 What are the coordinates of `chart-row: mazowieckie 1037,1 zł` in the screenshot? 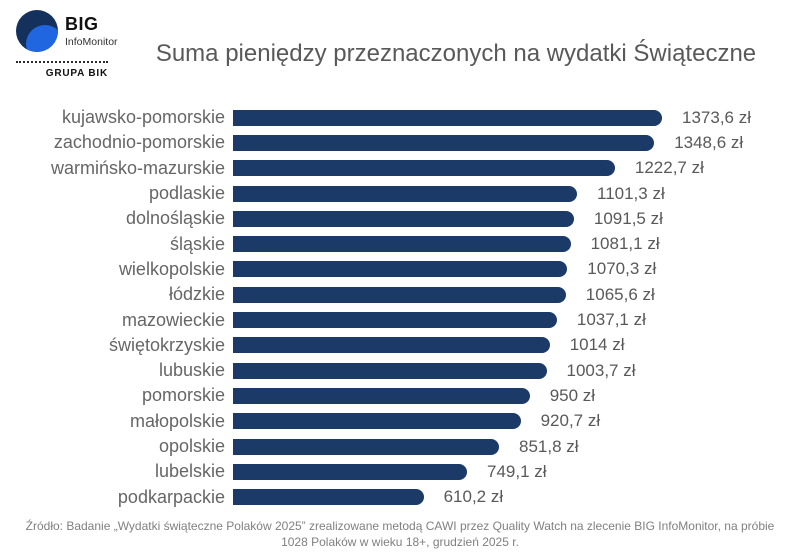 It's located at (400, 319).